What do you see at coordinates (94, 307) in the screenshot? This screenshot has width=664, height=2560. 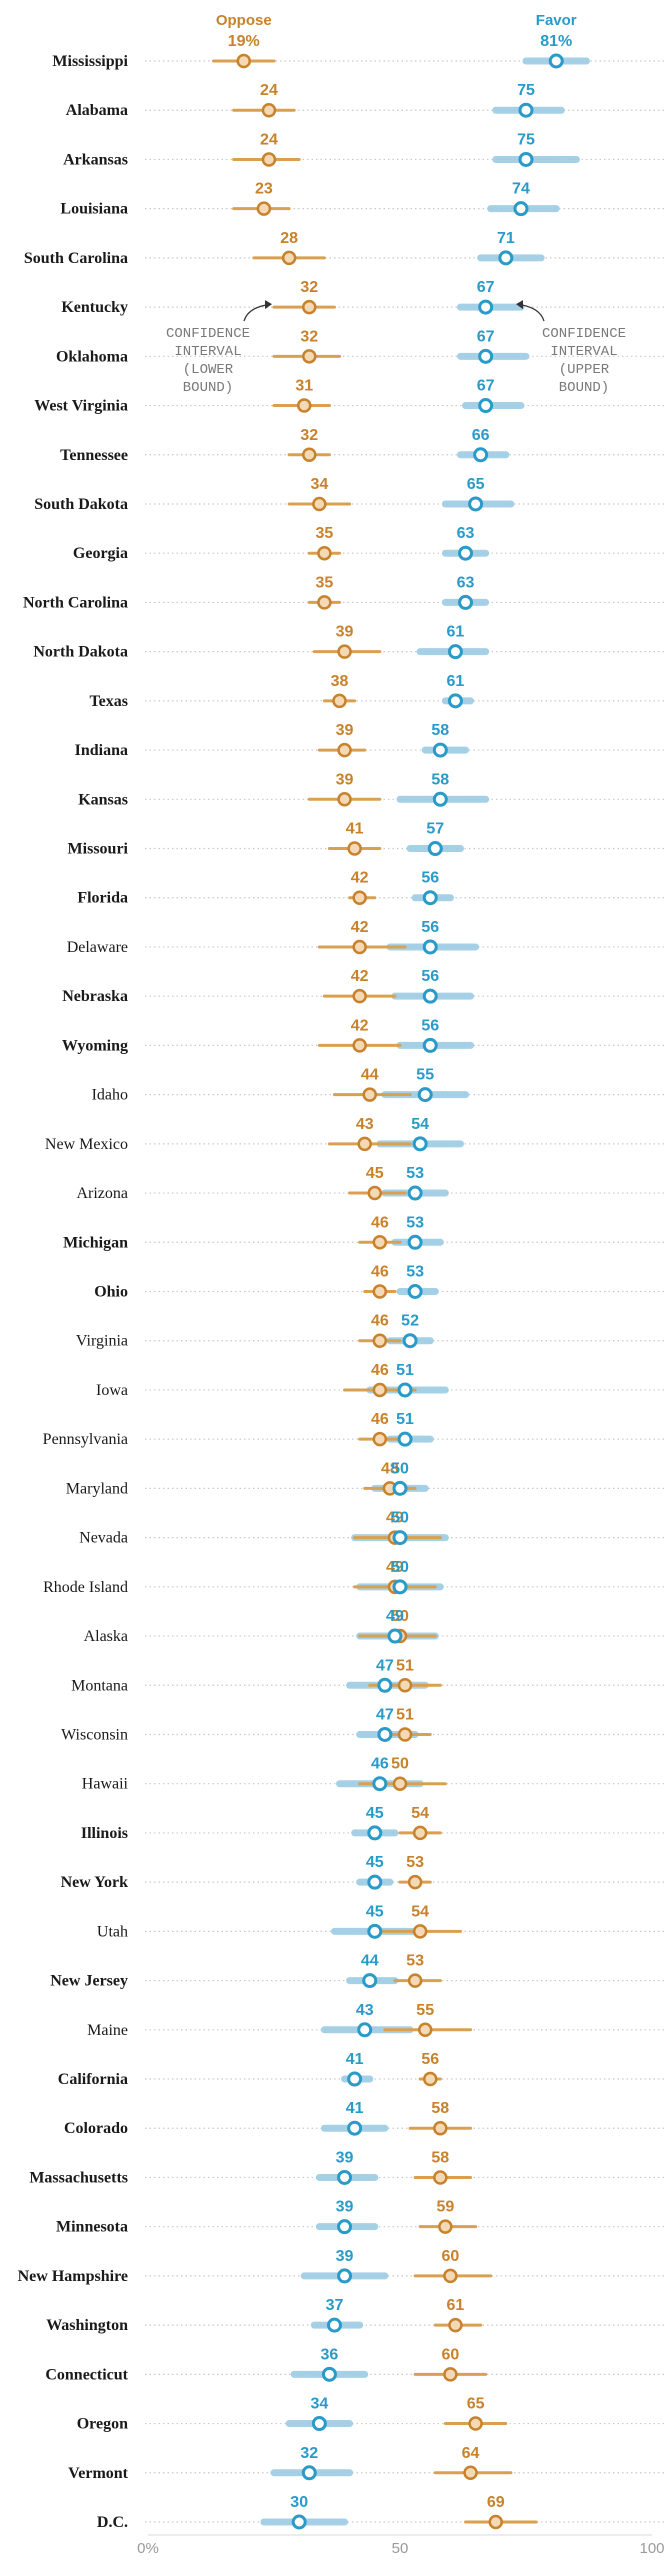 I see `state-label-kentucky: Kentucky` at bounding box center [94, 307].